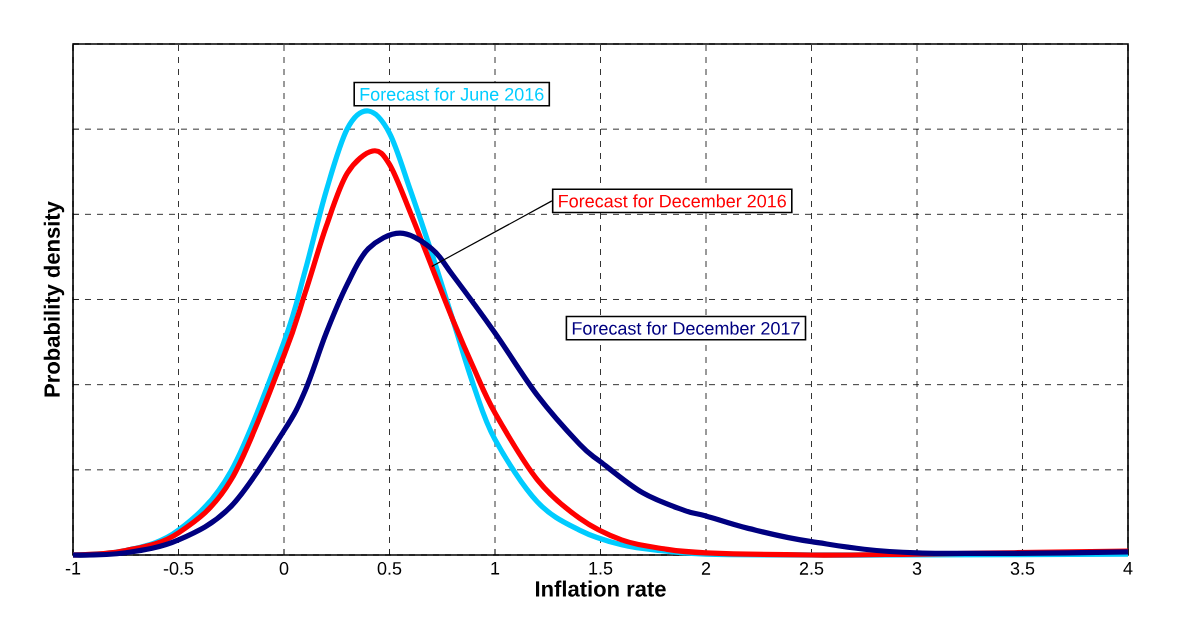 Image resolution: width=1182 pixels, height=639 pixels. I want to click on series-label: Forecast for June 2016, so click(452, 94).